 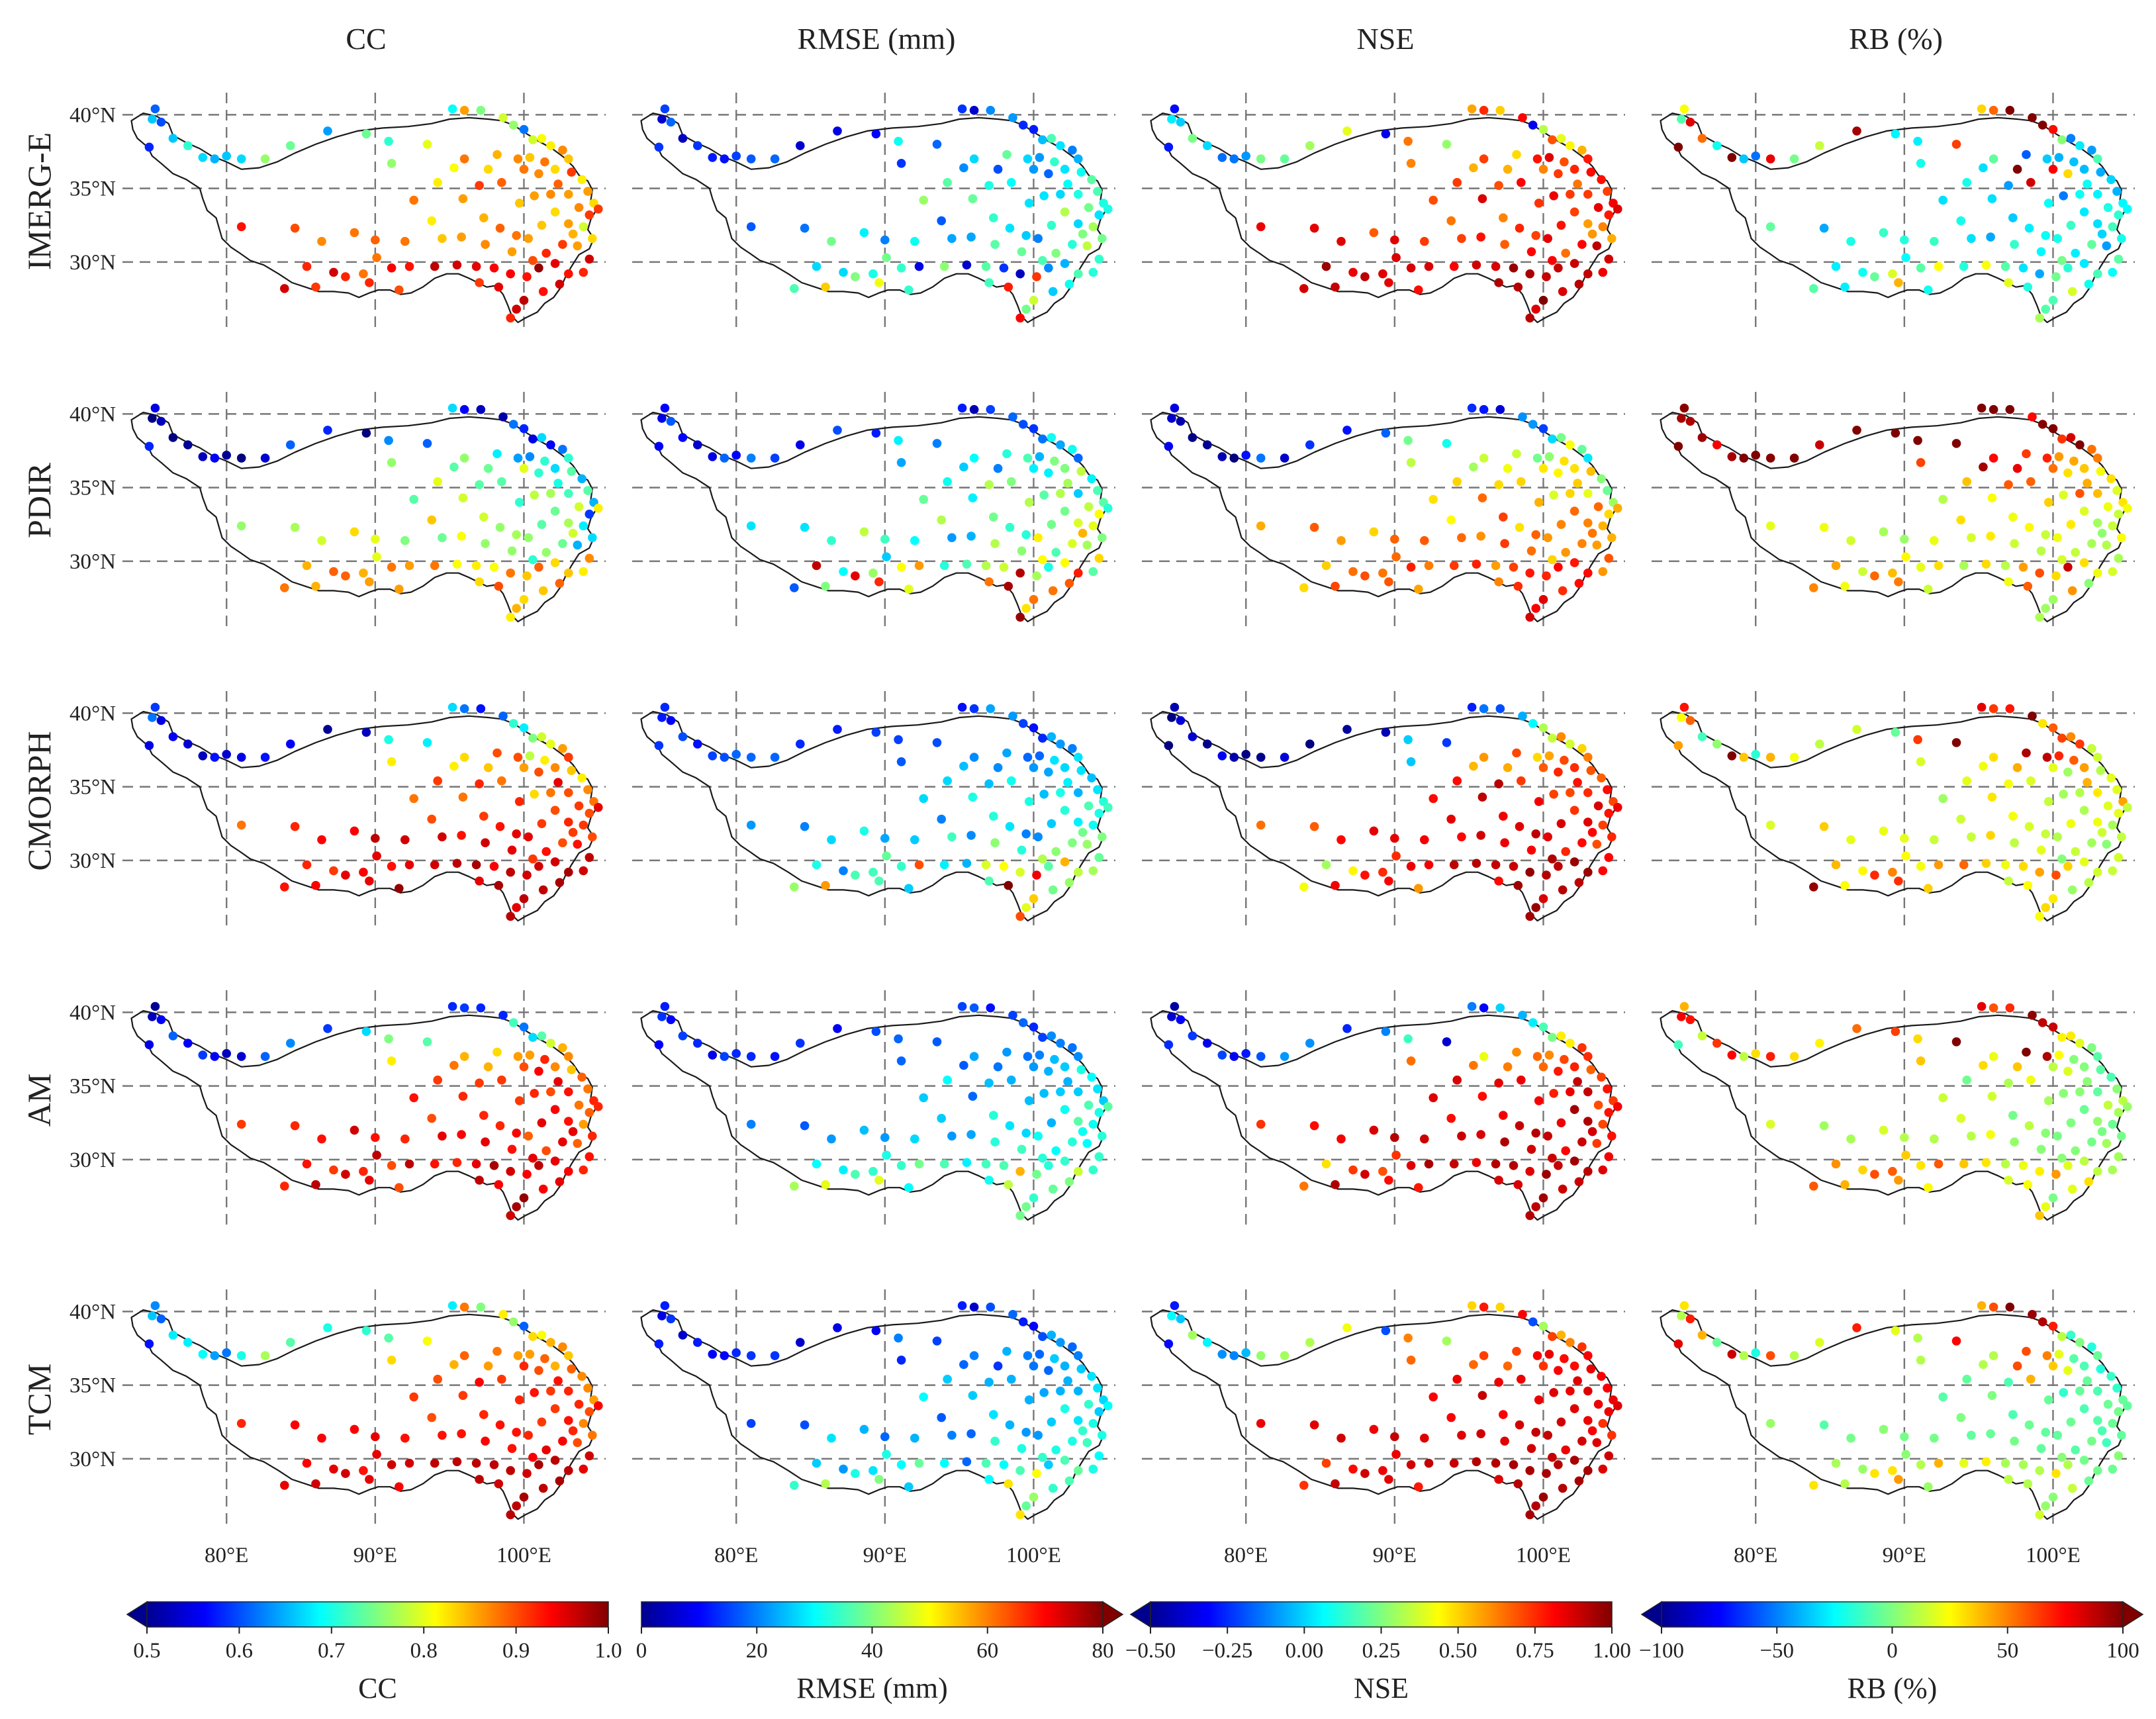 What do you see at coordinates (1113, 1614) in the screenshot?
I see `colorbar-extend-max` at bounding box center [1113, 1614].